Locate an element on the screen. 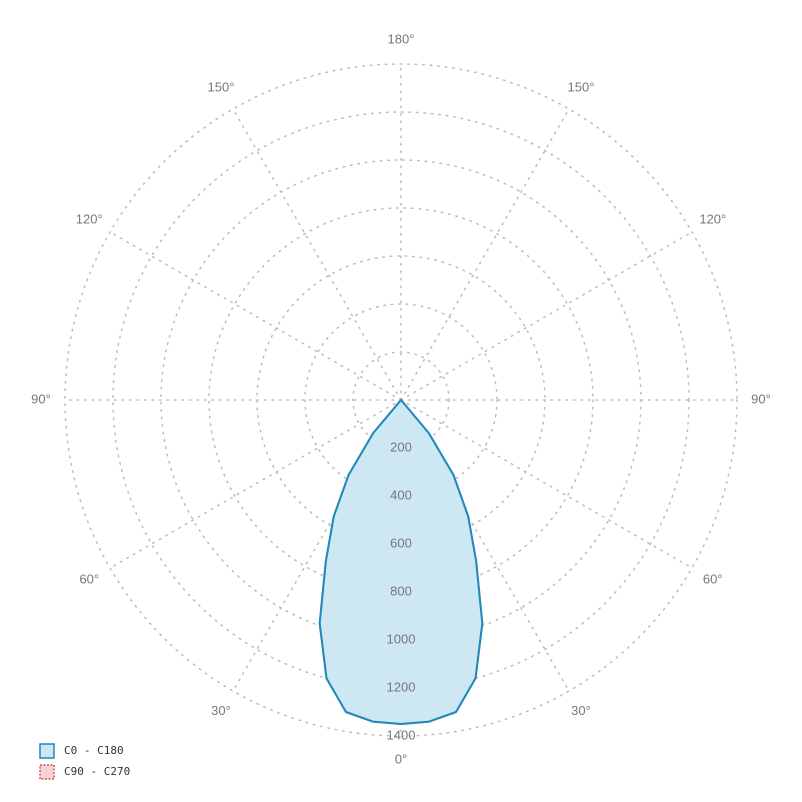  r-tick-label: 200 is located at coordinates (401, 446).